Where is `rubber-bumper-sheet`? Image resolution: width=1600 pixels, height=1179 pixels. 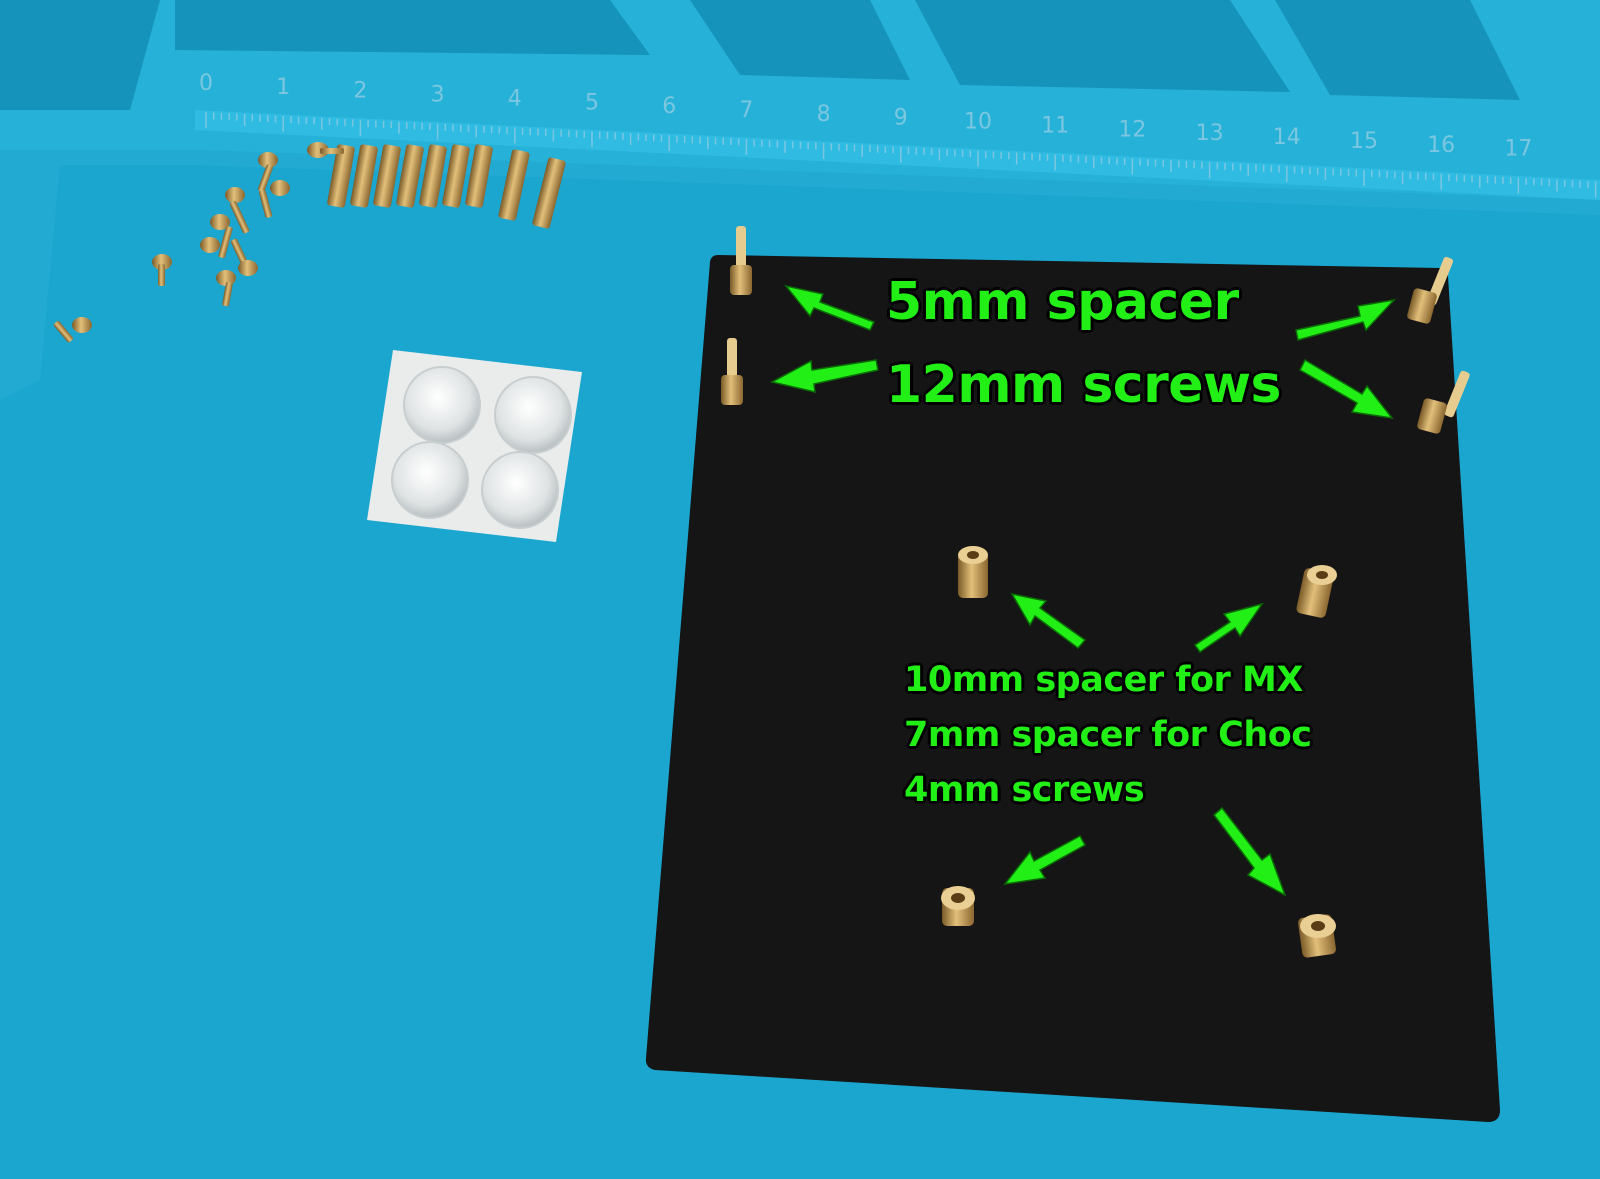 rubber-bumper-sheet is located at coordinates (474, 446).